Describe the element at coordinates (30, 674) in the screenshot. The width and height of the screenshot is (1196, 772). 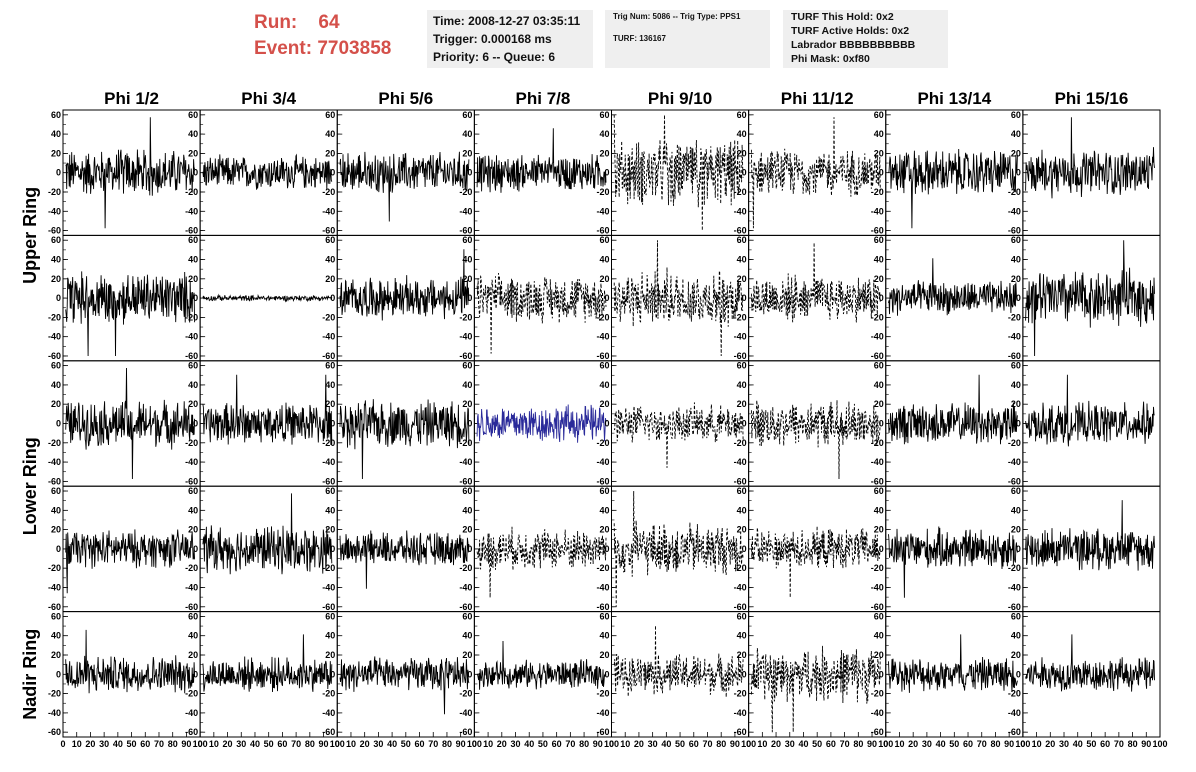
I see `row-title: Nadir Ring` at that location.